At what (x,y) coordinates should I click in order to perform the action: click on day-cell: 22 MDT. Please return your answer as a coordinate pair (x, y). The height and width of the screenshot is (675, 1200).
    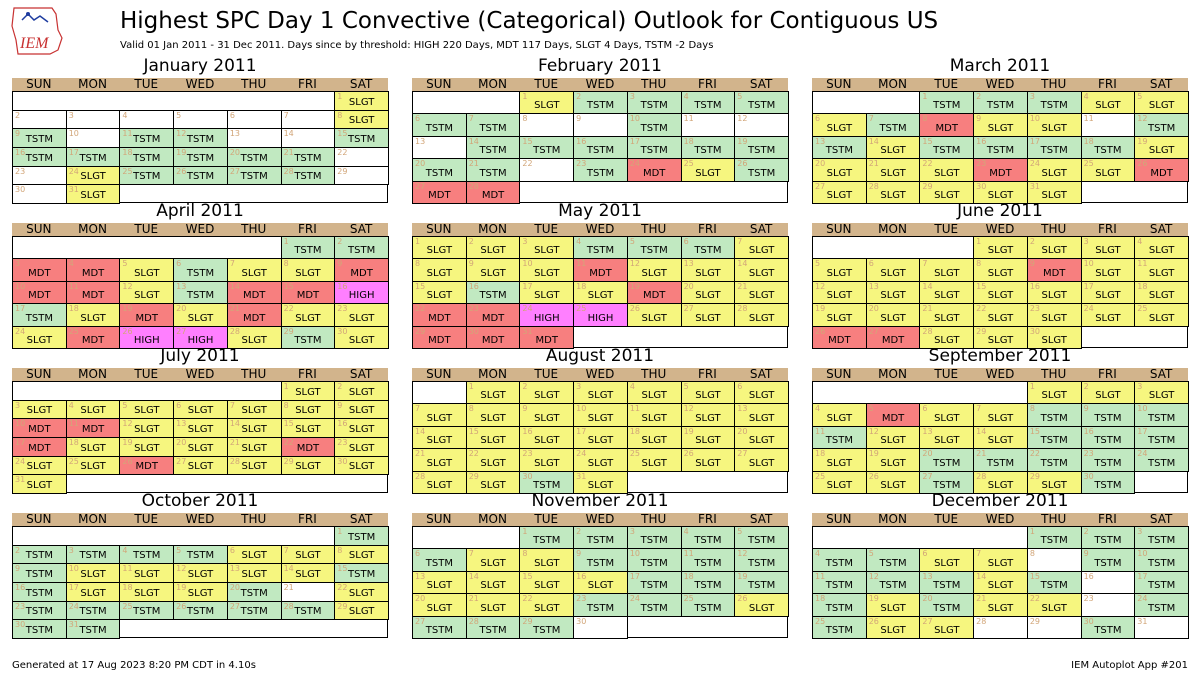
    Looking at the image, I should click on (308, 447).